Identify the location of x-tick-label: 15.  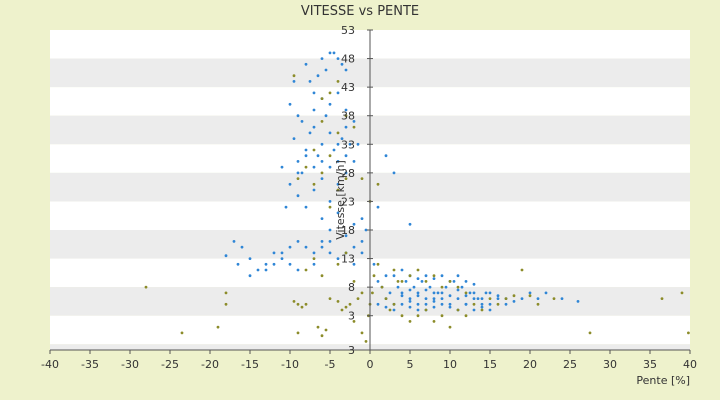
(490, 364).